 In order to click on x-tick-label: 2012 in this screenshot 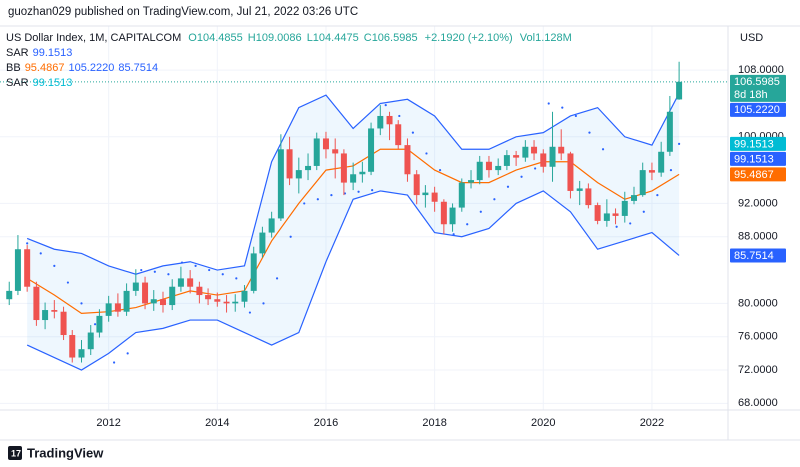, I will do `click(108, 423)`.